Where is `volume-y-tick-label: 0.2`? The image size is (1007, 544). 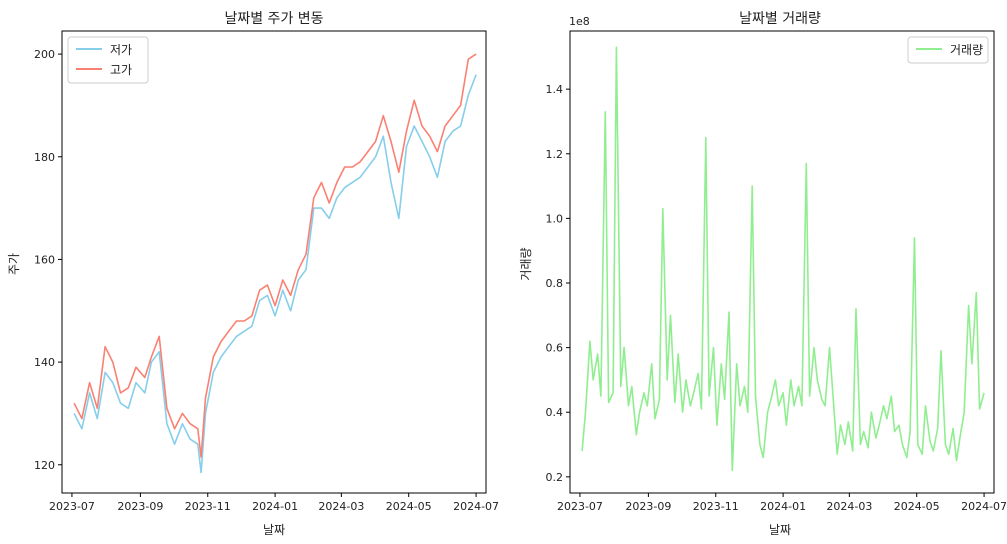
volume-y-tick-label: 0.2 is located at coordinates (555, 477).